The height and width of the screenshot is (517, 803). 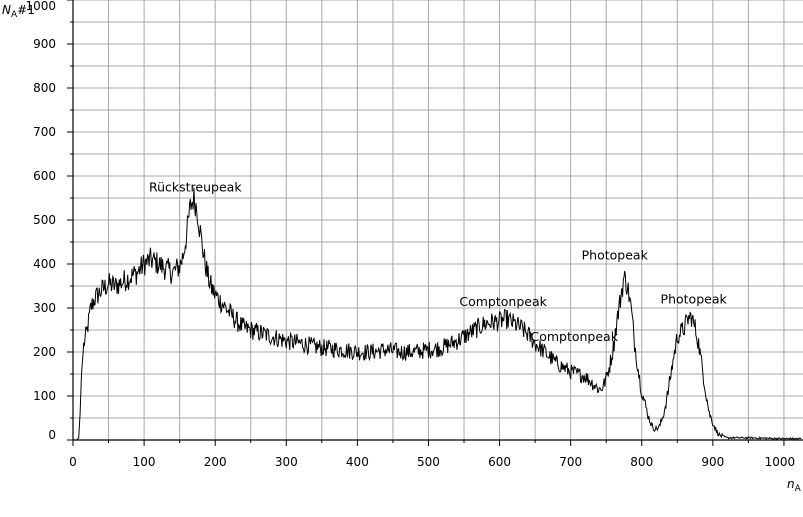 What do you see at coordinates (44, 220) in the screenshot?
I see `y-tick-label: 500` at bounding box center [44, 220].